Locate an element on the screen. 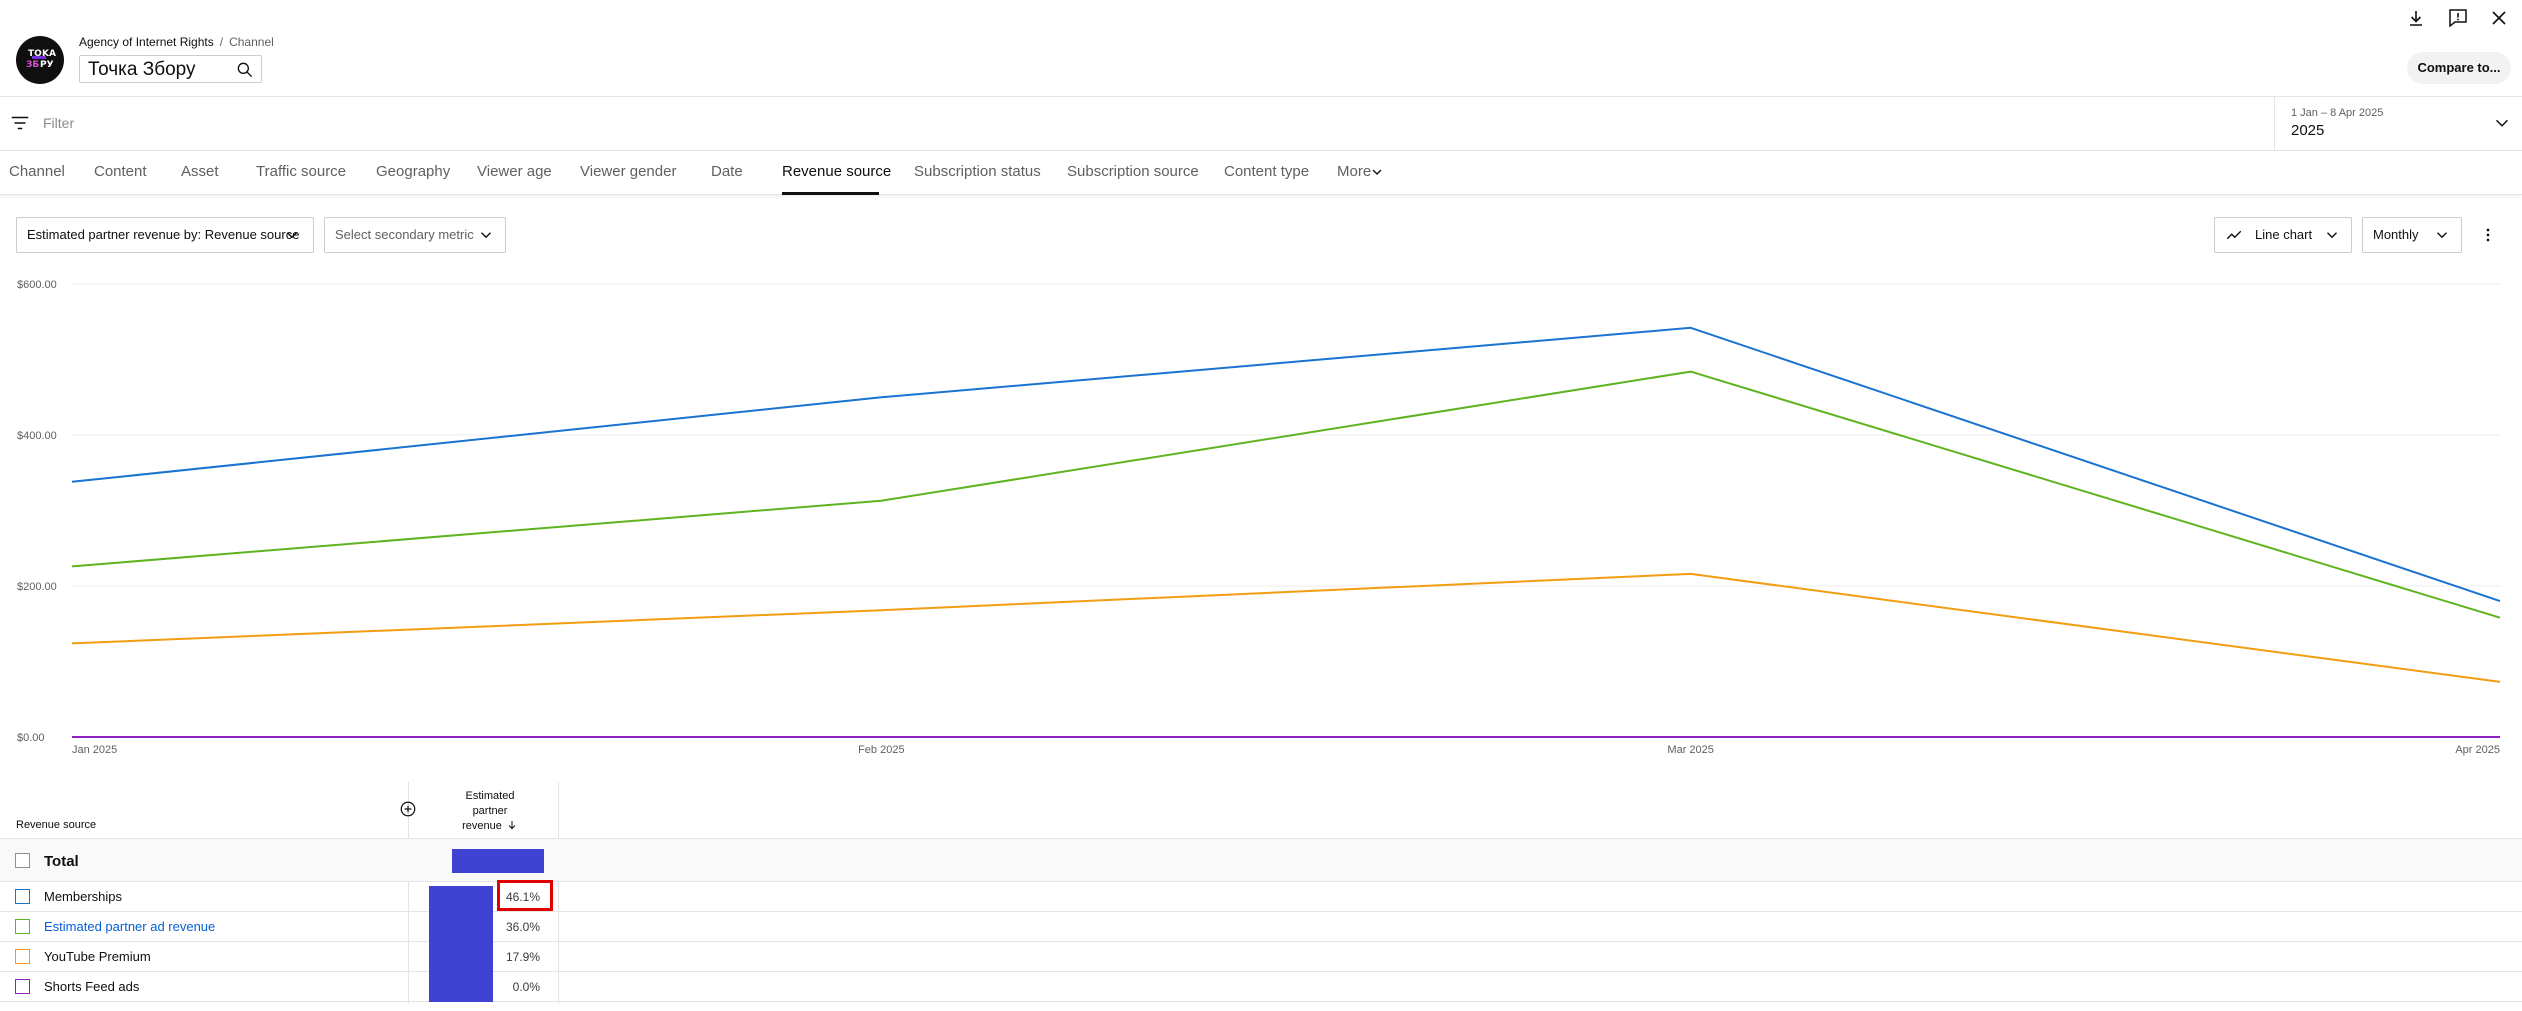 The height and width of the screenshot is (1011, 2522). add-column-icon is located at coordinates (408, 809).